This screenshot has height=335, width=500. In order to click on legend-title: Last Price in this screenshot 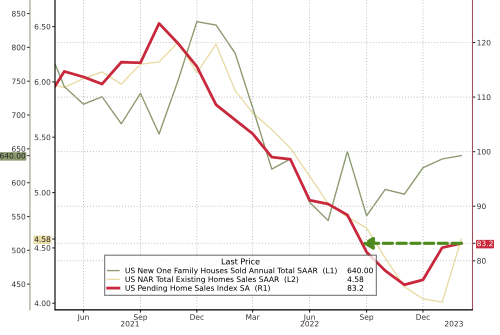, I will do `click(241, 261)`.